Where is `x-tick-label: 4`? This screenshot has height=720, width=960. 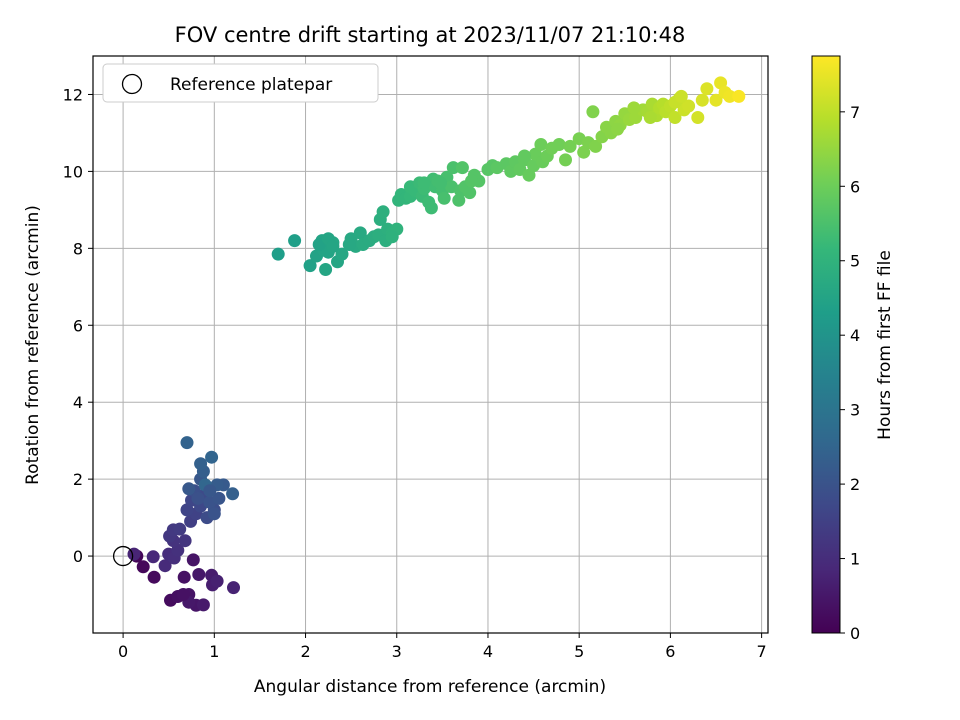 x-tick-label: 4 is located at coordinates (488, 651).